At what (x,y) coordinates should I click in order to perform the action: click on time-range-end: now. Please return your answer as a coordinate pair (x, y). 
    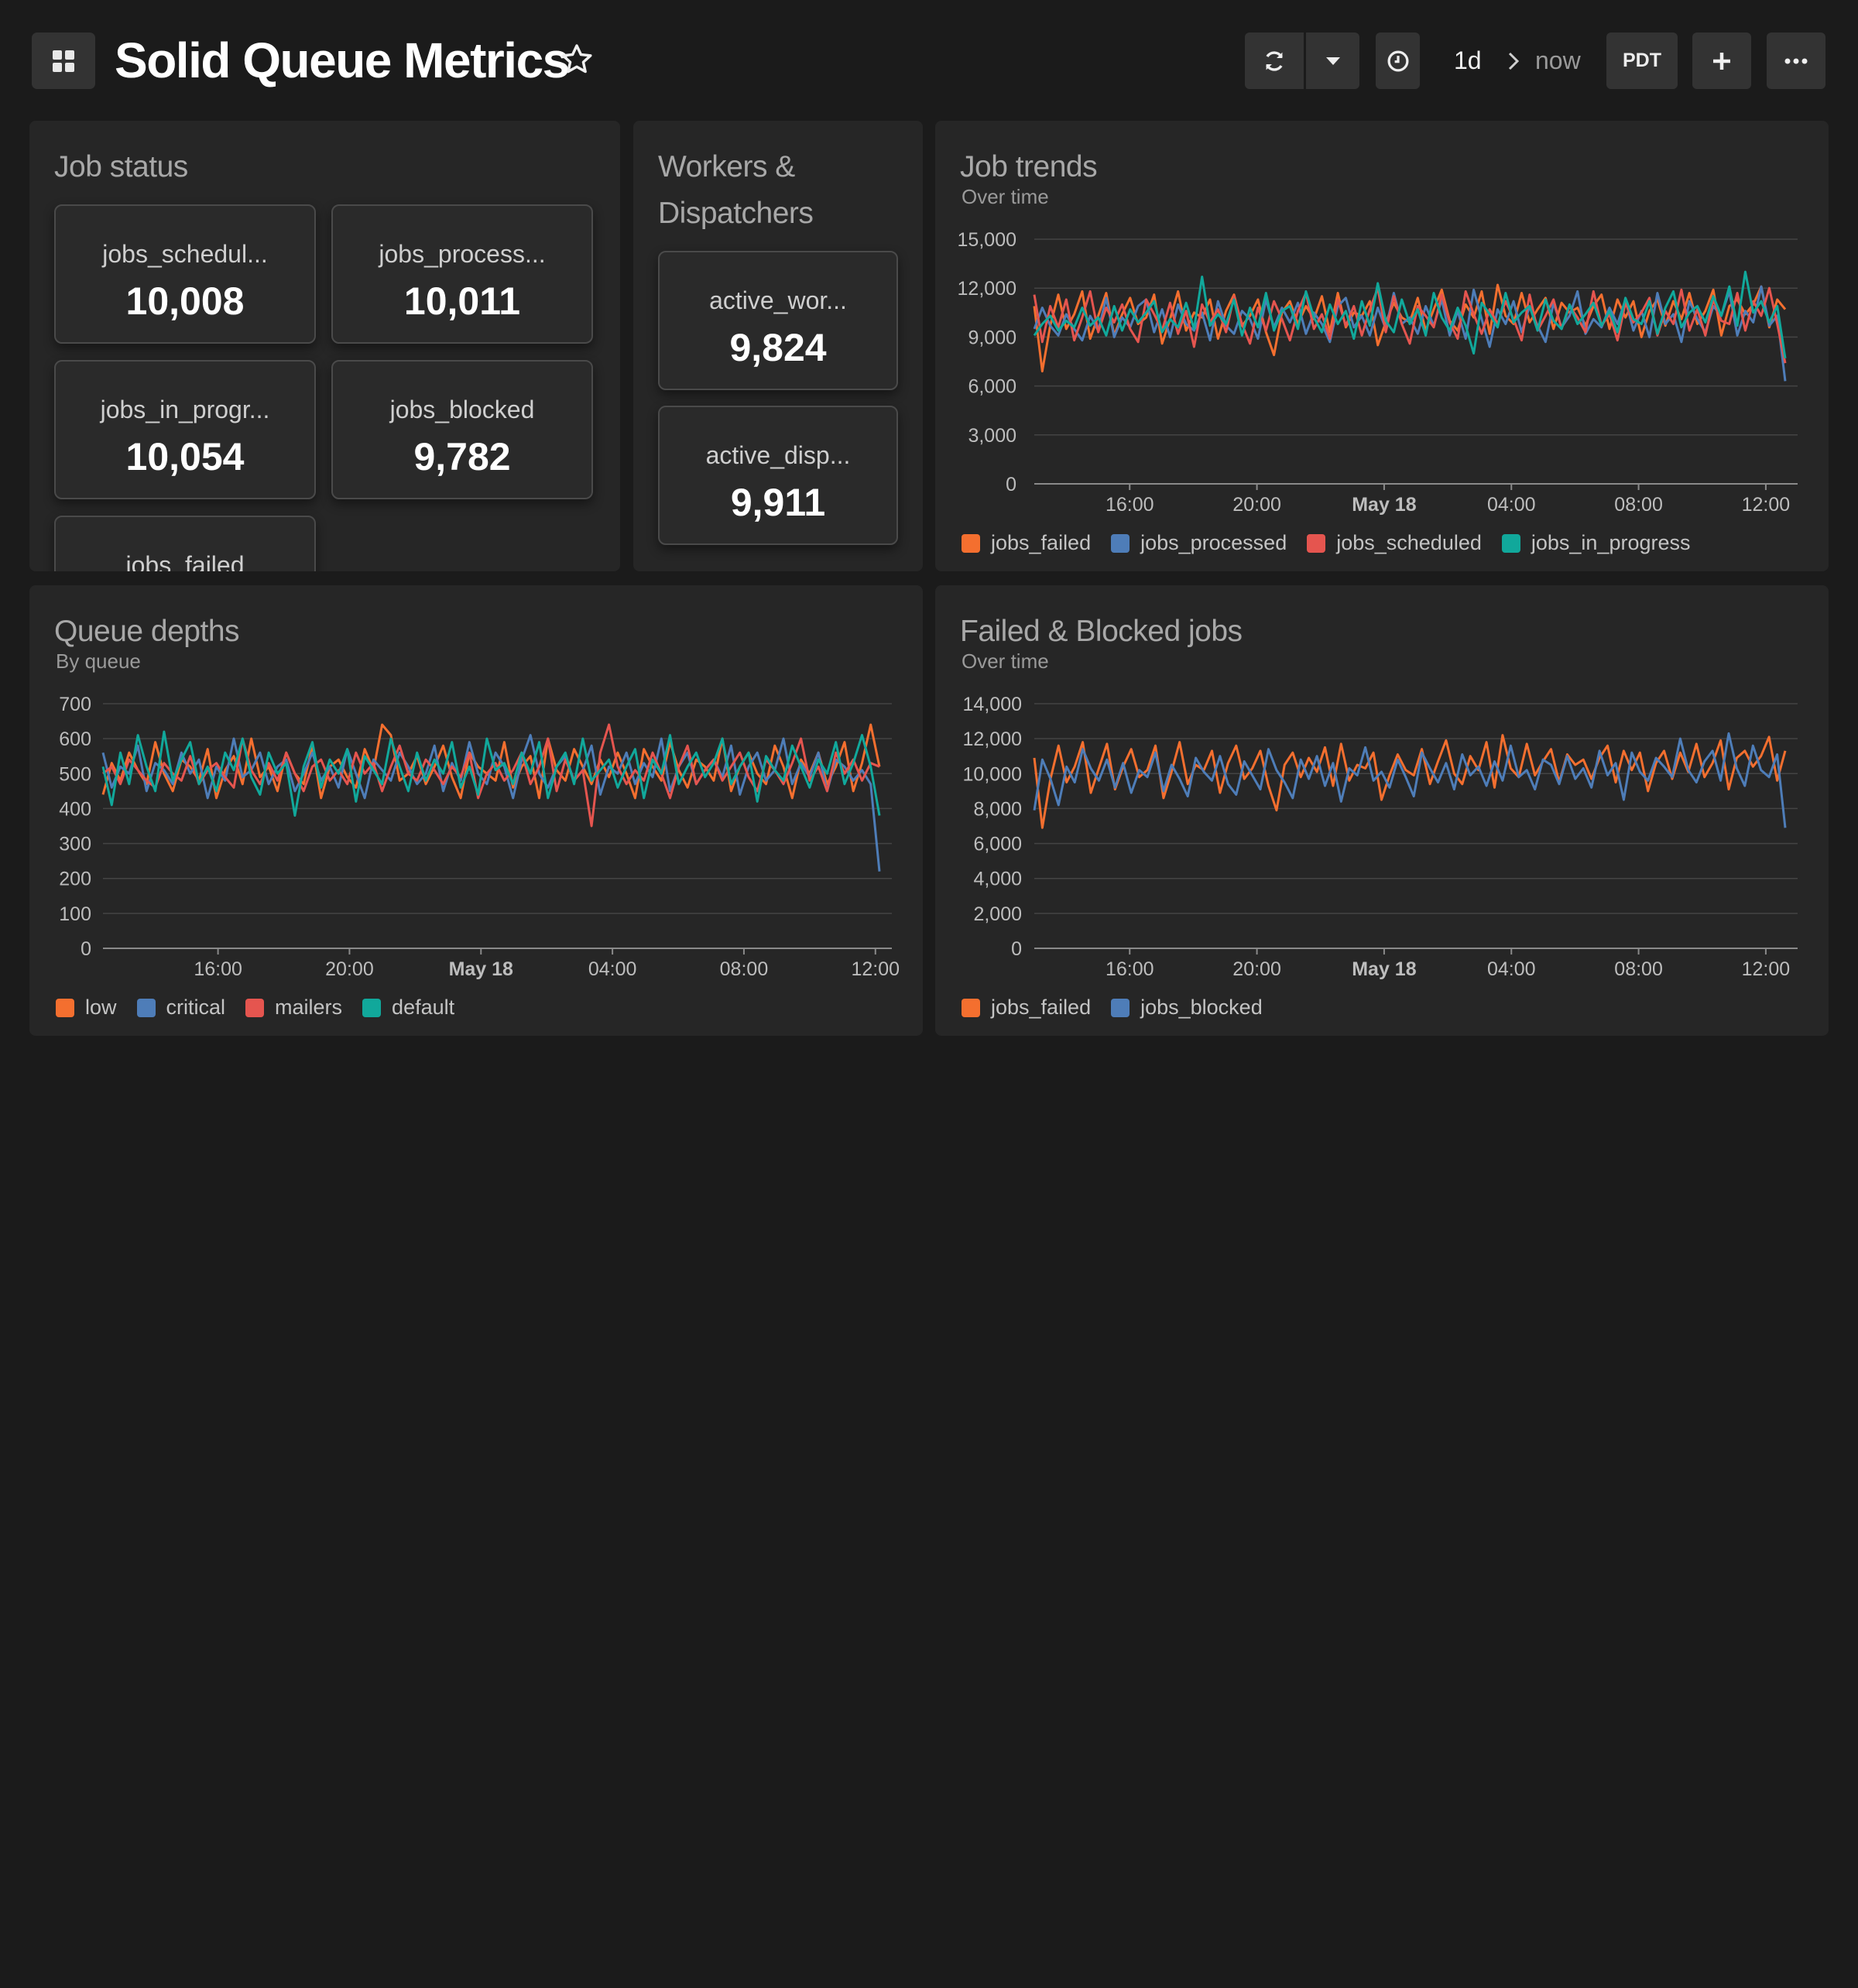
    Looking at the image, I should click on (1558, 60).